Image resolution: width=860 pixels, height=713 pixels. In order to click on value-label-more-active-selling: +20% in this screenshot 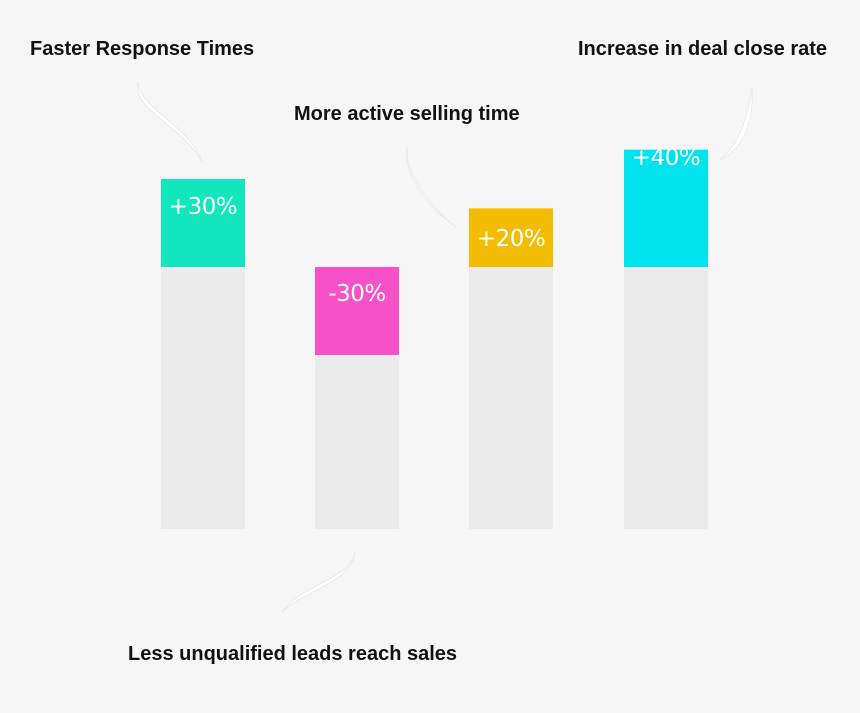, I will do `click(511, 239)`.